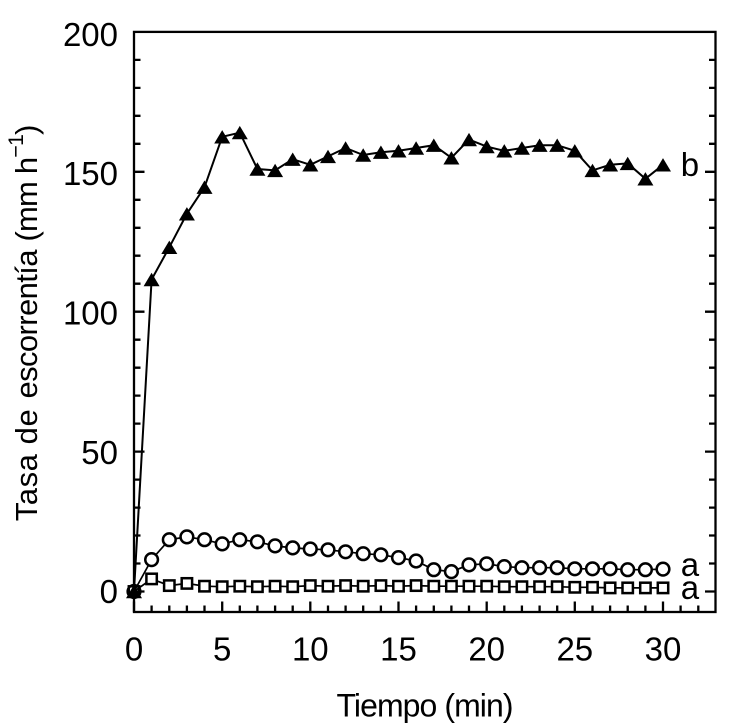 The height and width of the screenshot is (728, 755). Describe the element at coordinates (486, 649) in the screenshot. I see `svg-text: 20` at that location.